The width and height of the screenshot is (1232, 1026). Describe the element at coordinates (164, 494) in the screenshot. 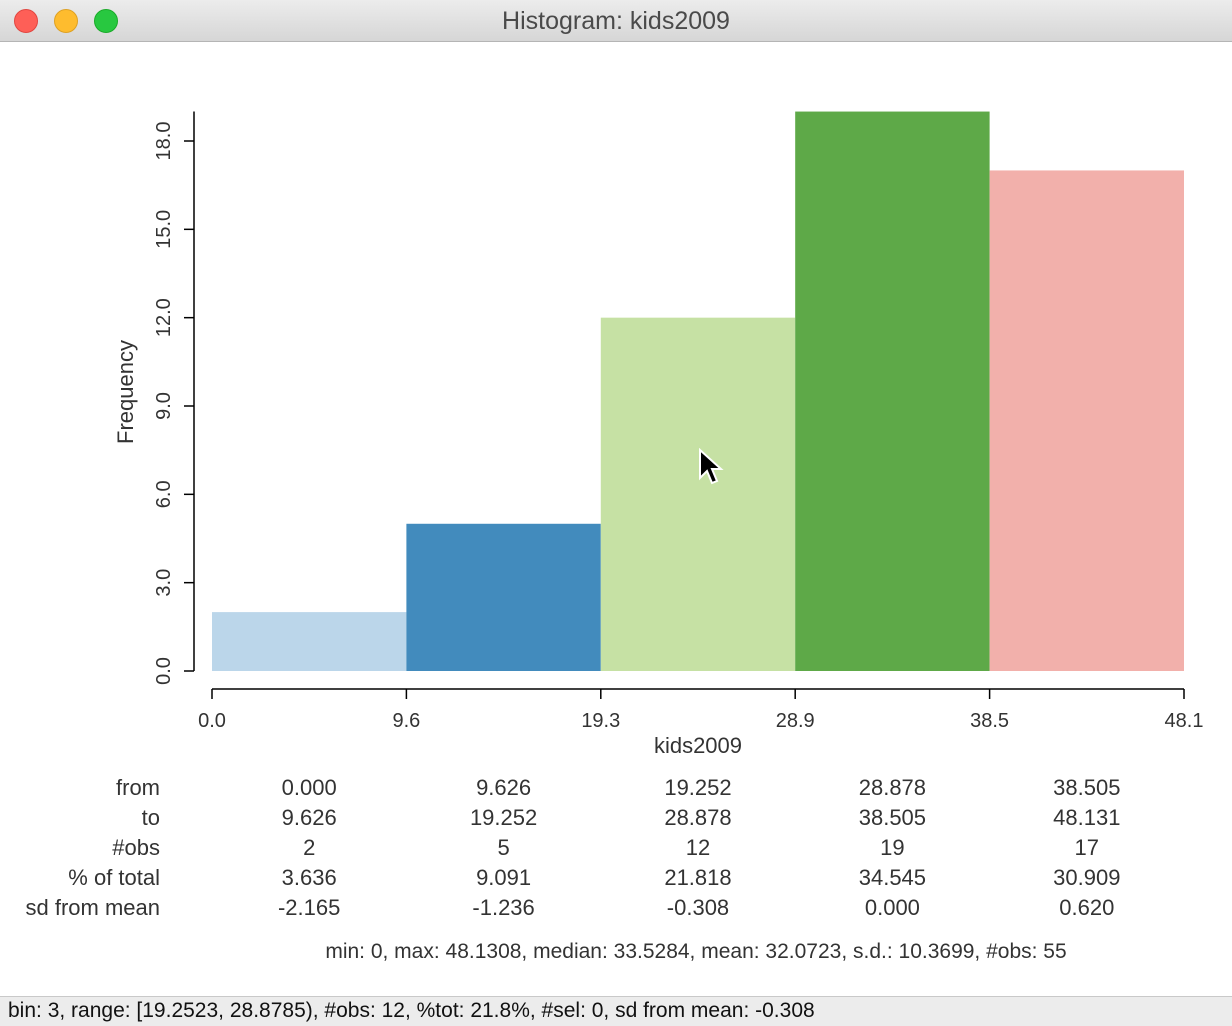

I see `y-tick-label: 6.0` at that location.